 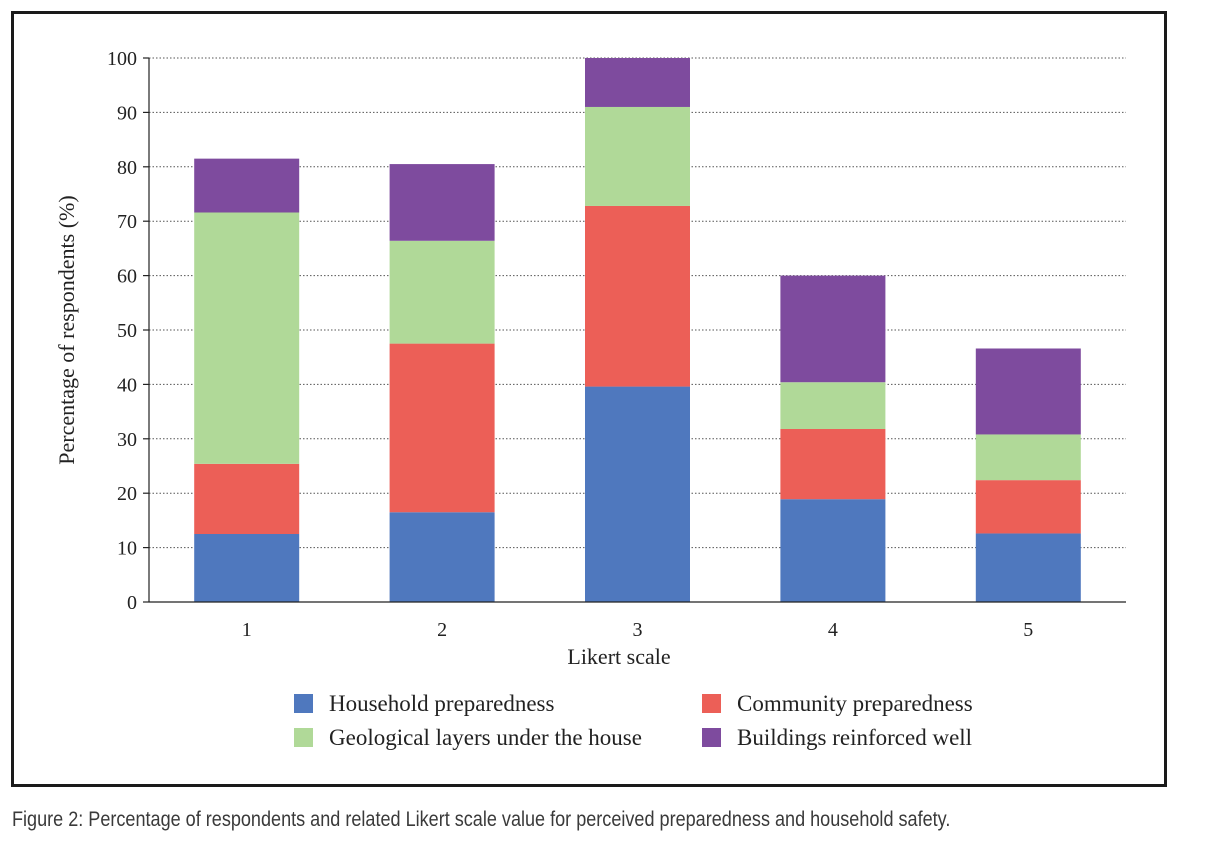 What do you see at coordinates (485, 737) in the screenshot?
I see `legend-label: Geological layers under the house` at bounding box center [485, 737].